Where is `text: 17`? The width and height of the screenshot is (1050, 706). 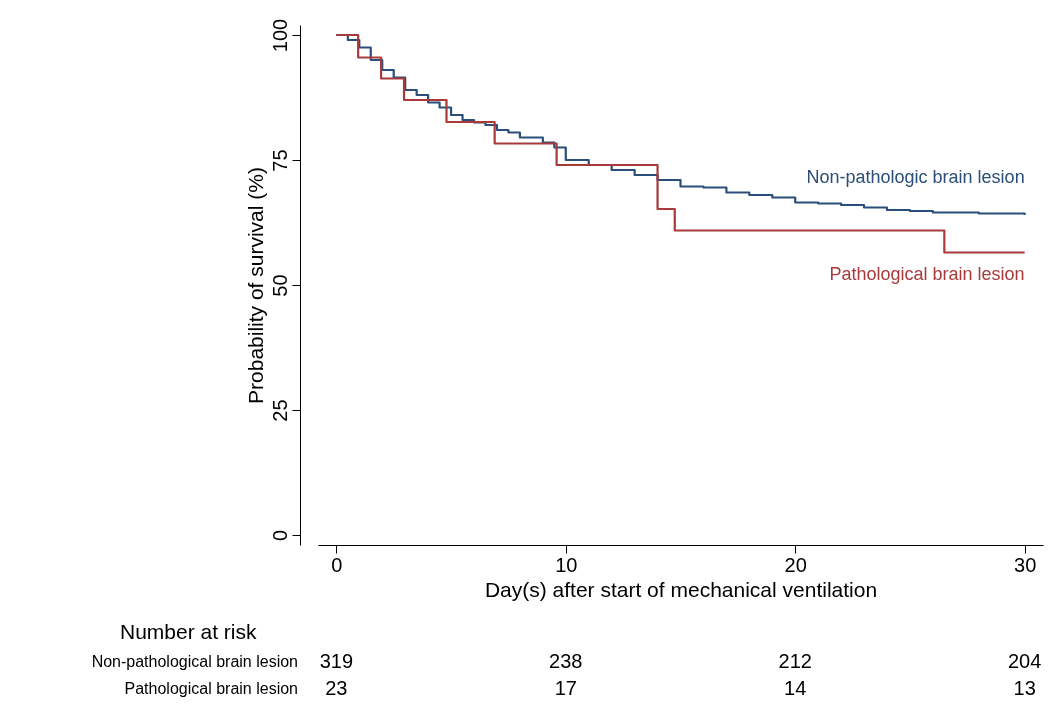 text: 17 is located at coordinates (565, 688).